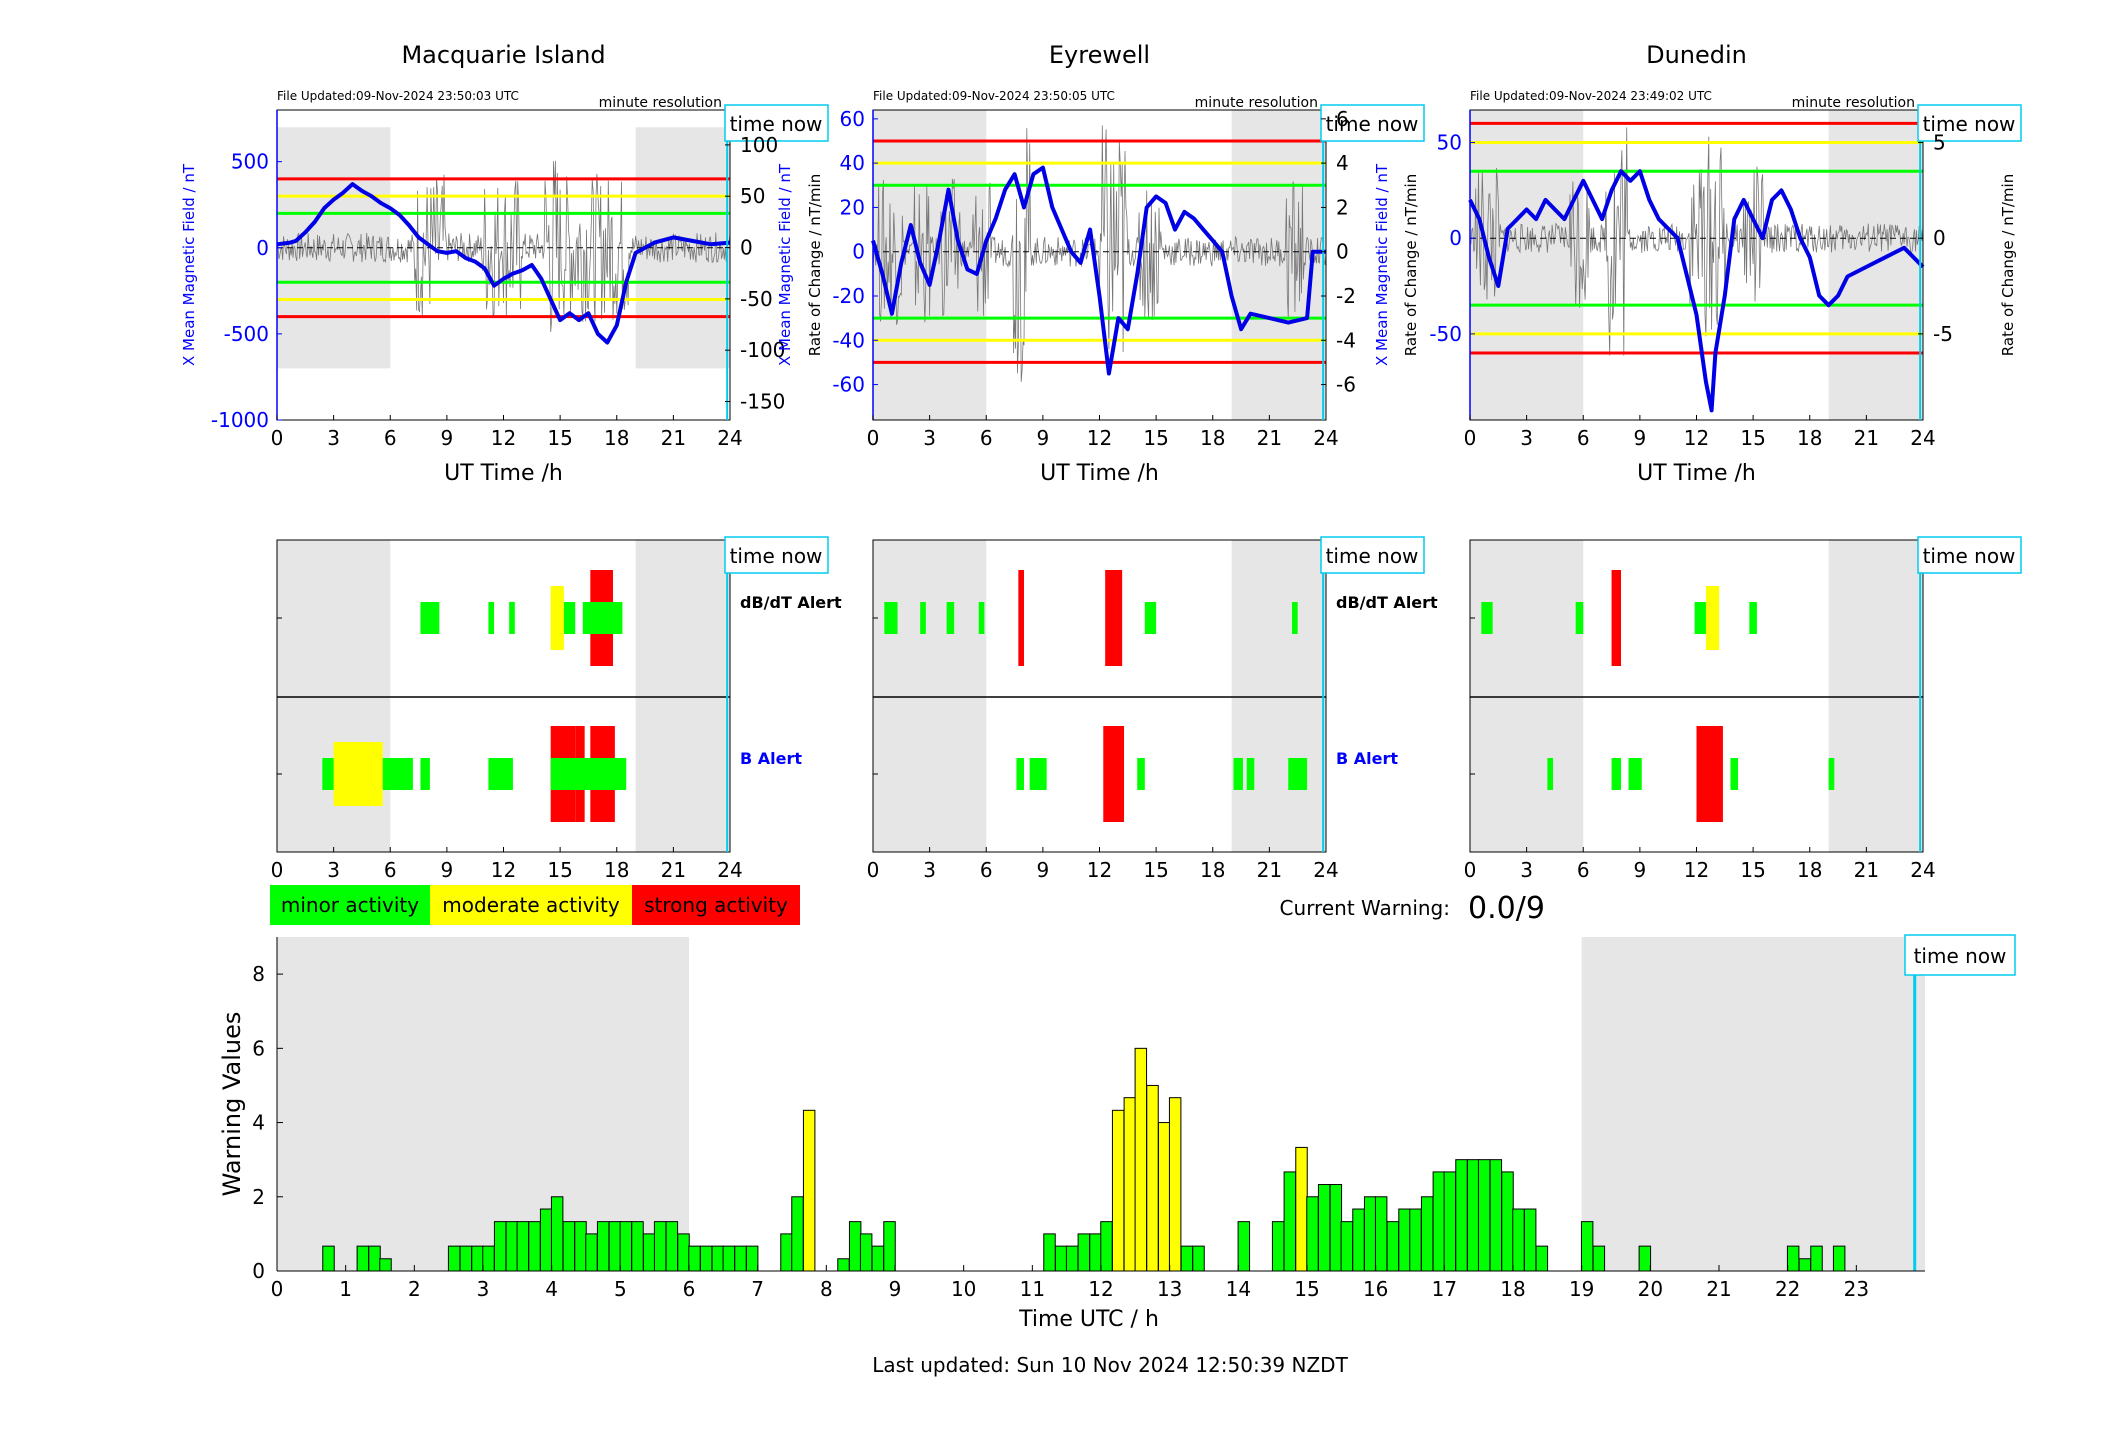 The image size is (2117, 1437). What do you see at coordinates (1943, 334) in the screenshot?
I see `right-tick-label: -5` at bounding box center [1943, 334].